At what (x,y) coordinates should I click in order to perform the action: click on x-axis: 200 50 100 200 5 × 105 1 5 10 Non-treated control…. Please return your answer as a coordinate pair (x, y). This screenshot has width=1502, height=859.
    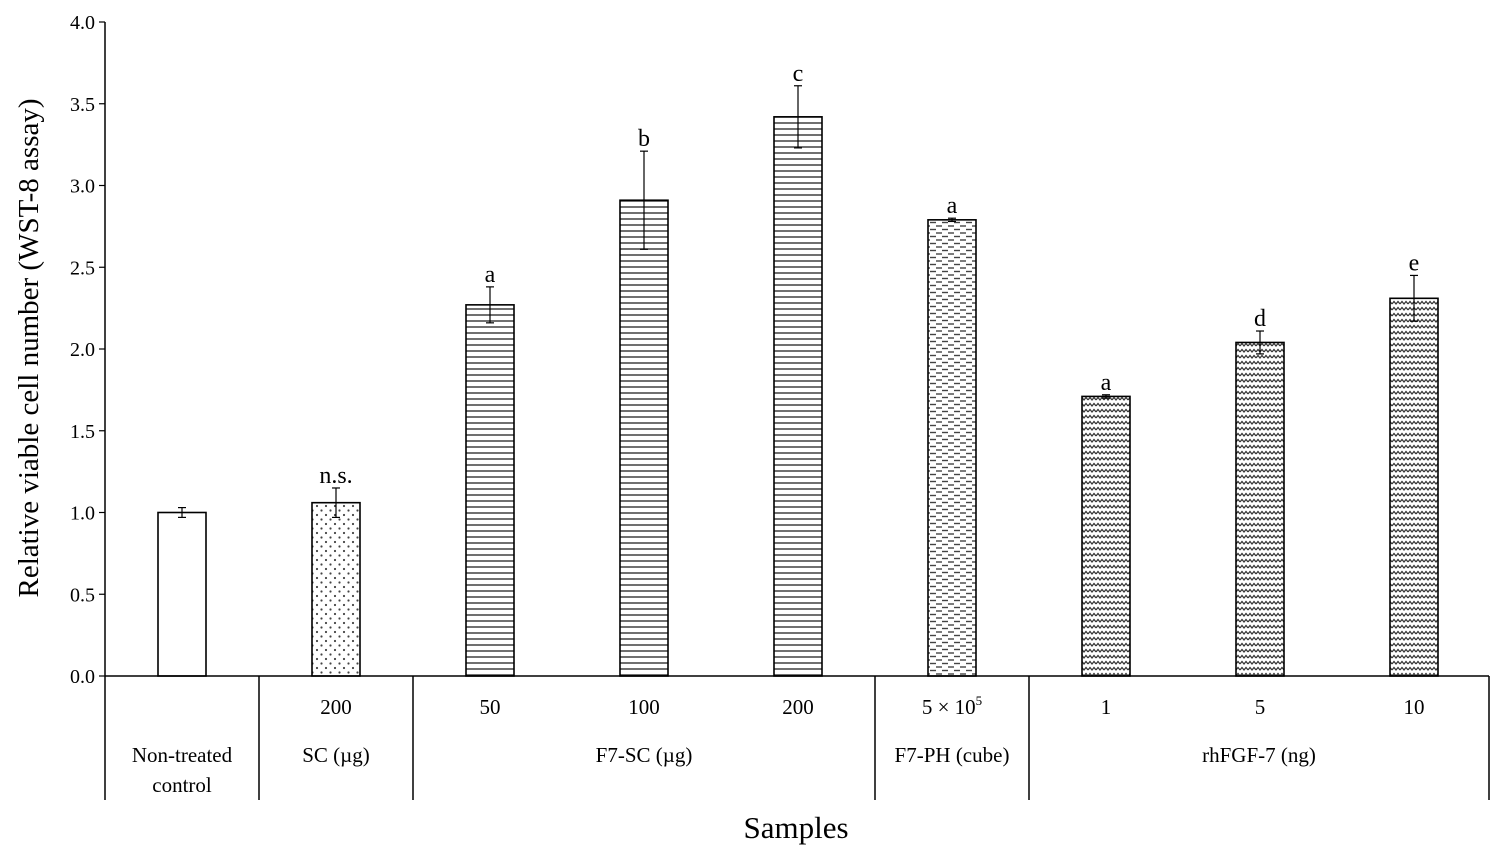
    Looking at the image, I should click on (797, 737).